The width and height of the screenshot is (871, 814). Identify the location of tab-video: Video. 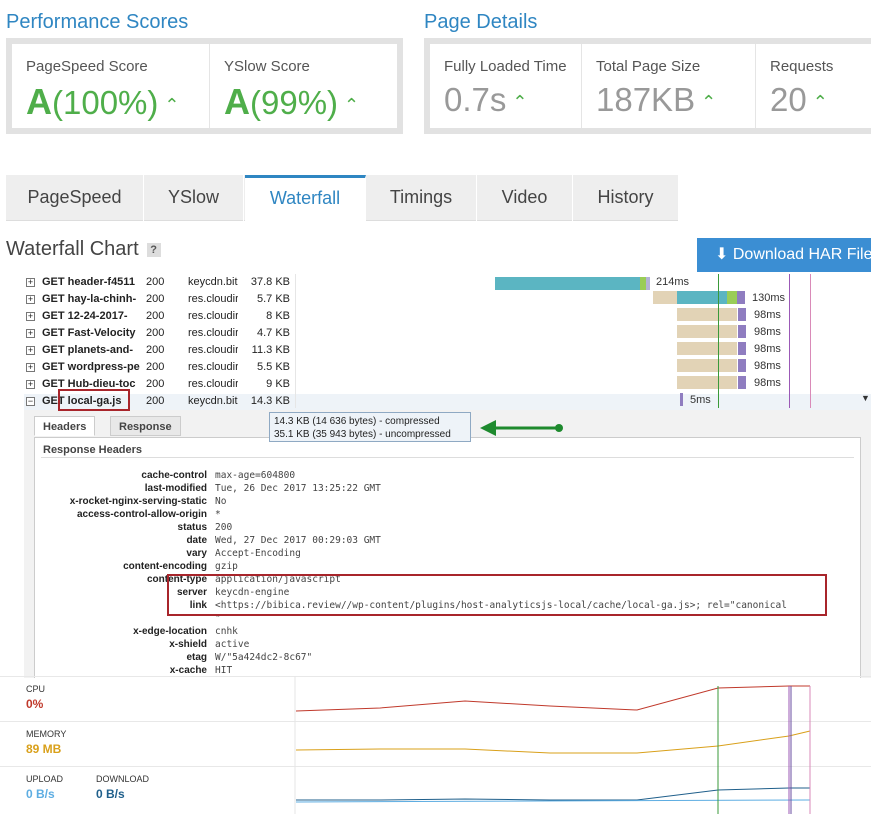
(525, 198).